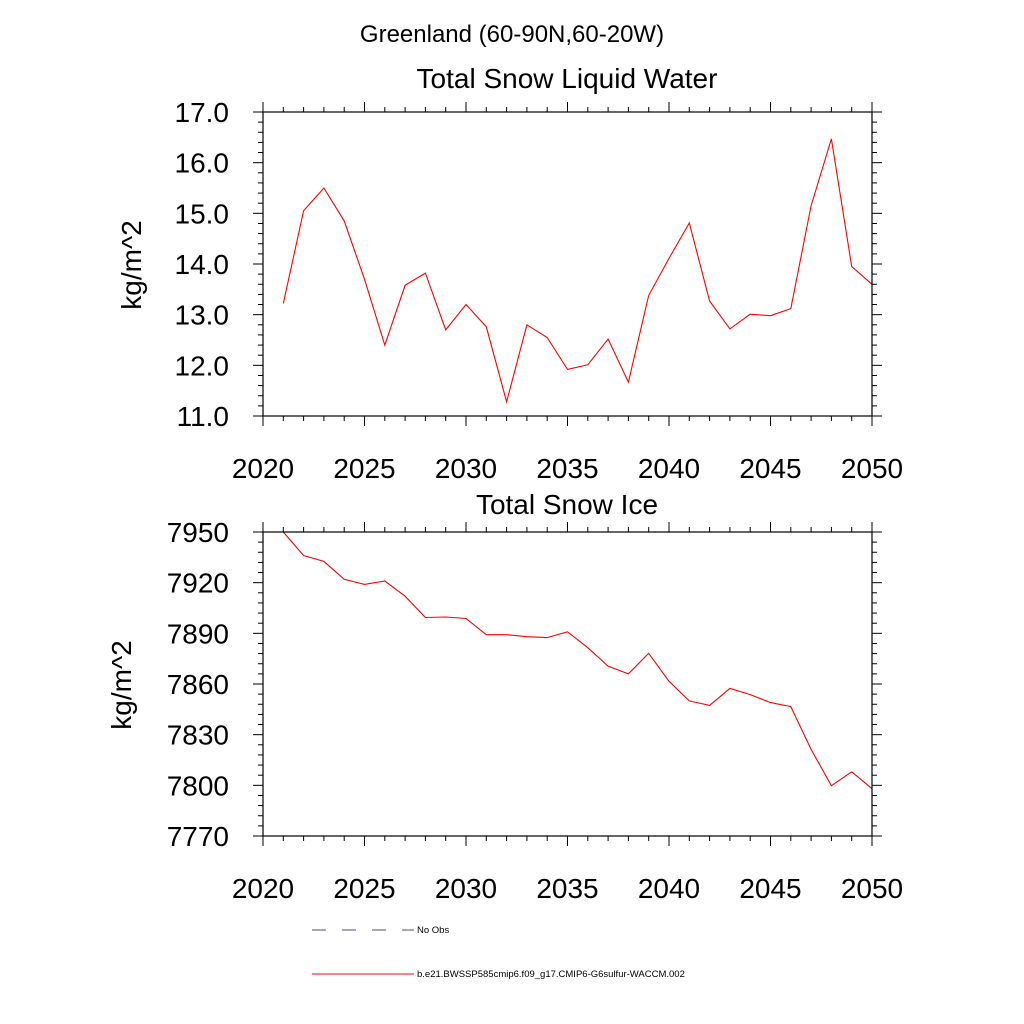  I want to click on y-tick-label: 13.0, so click(202, 315).